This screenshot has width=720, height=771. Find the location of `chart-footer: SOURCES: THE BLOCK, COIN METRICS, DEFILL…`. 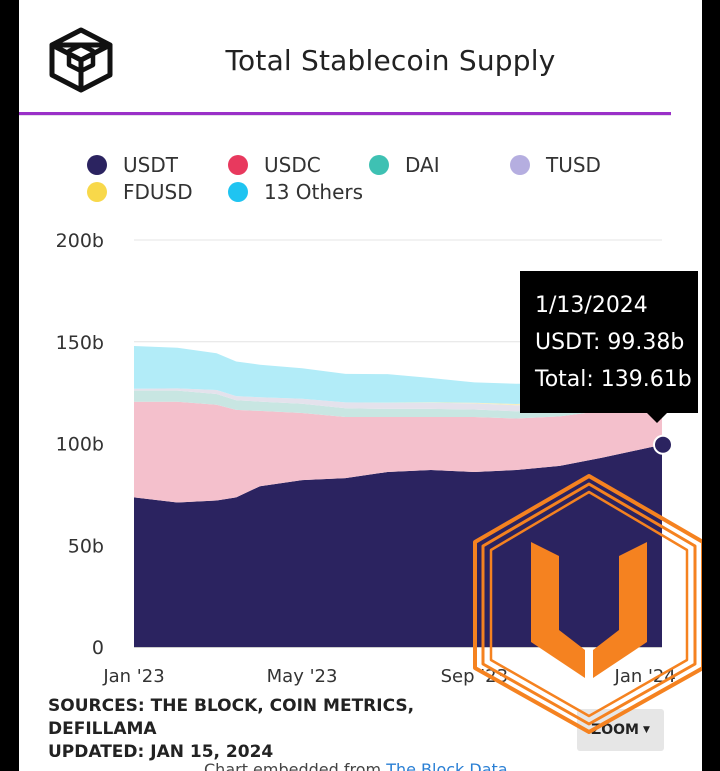

chart-footer: SOURCES: THE BLOCK, COIN METRICS, DEFILL… is located at coordinates (231, 729).